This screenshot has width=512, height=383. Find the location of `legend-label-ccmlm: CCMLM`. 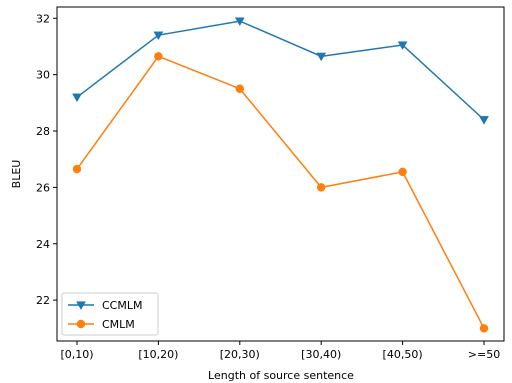

legend-label-ccmlm: CCMLM is located at coordinates (122, 305).